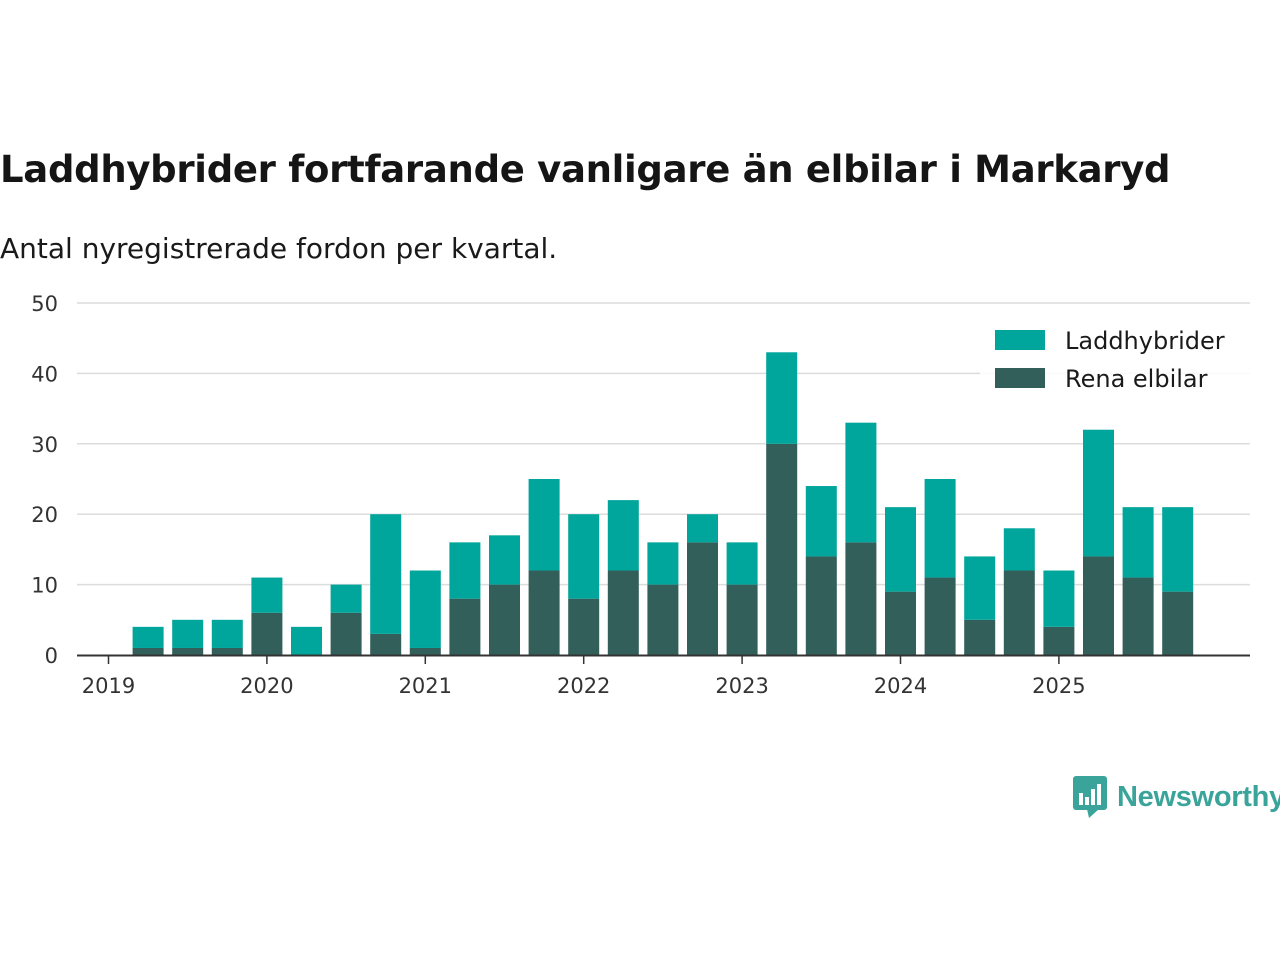 Image resolution: width=1280 pixels, height=960 pixels. Describe the element at coordinates (266, 686) in the screenshot. I see `x-tick-label: 2020` at that location.